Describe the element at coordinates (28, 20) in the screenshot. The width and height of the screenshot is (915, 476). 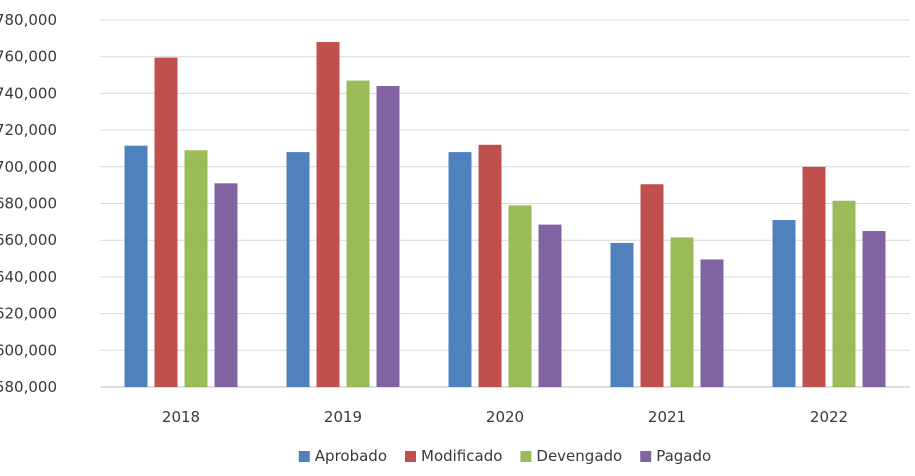
I see `y-tick-label: 780,000` at that location.